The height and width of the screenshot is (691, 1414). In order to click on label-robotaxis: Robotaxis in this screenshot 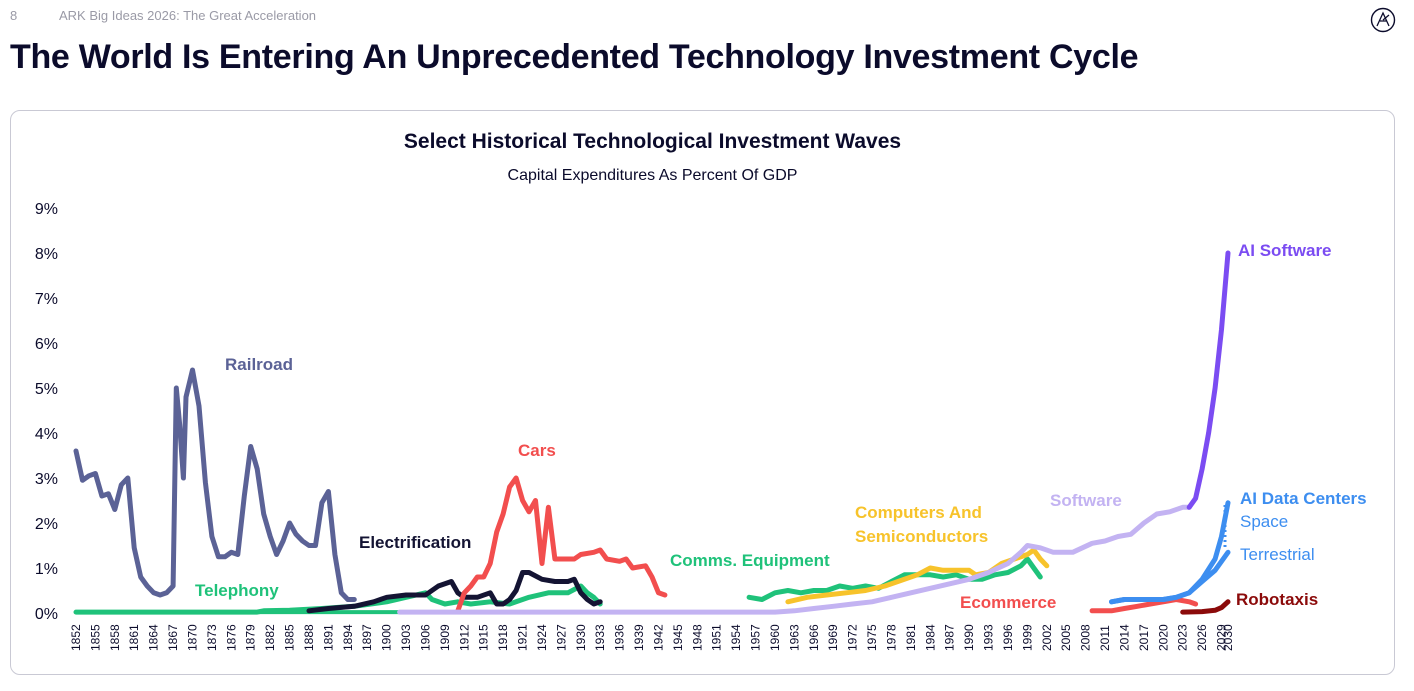, I will do `click(1277, 599)`.